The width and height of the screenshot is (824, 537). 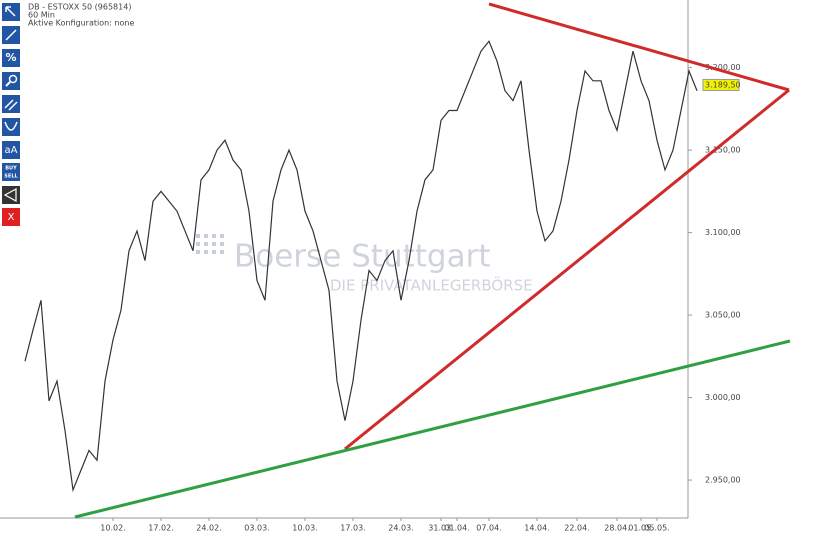 What do you see at coordinates (210, 244) in the screenshot?
I see `watermark-logo` at bounding box center [210, 244].